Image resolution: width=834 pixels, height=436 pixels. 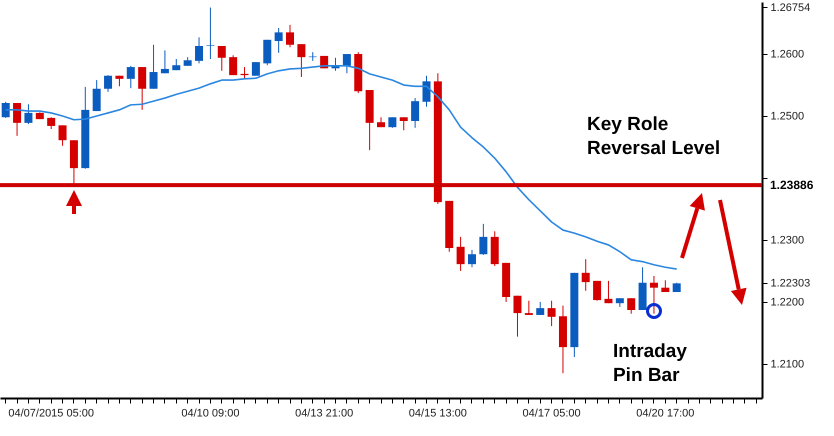 I want to click on annotation: Key Role Reversal Level, so click(x=653, y=136).